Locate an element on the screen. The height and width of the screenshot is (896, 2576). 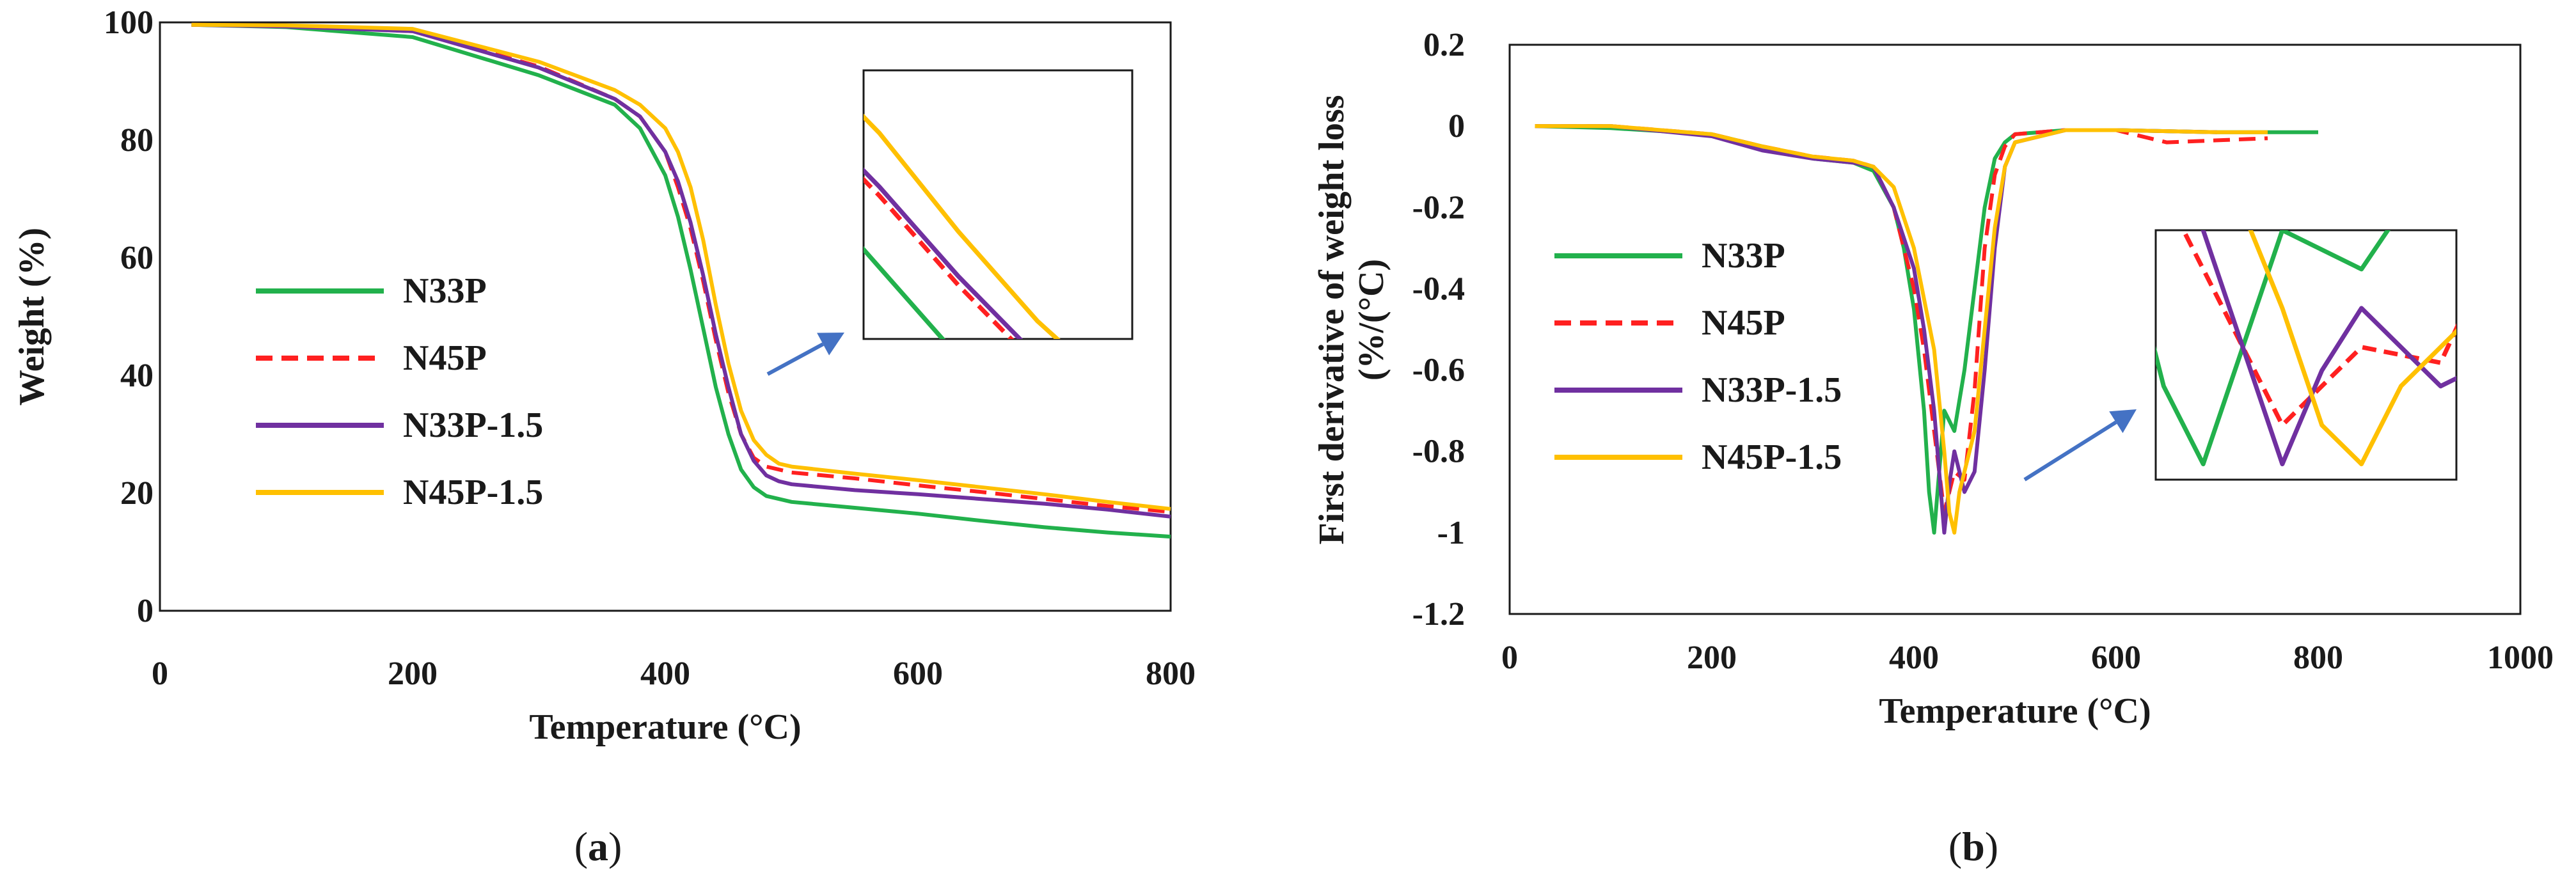
panel-b-y-tick-label: -1.2 is located at coordinates (1438, 614).